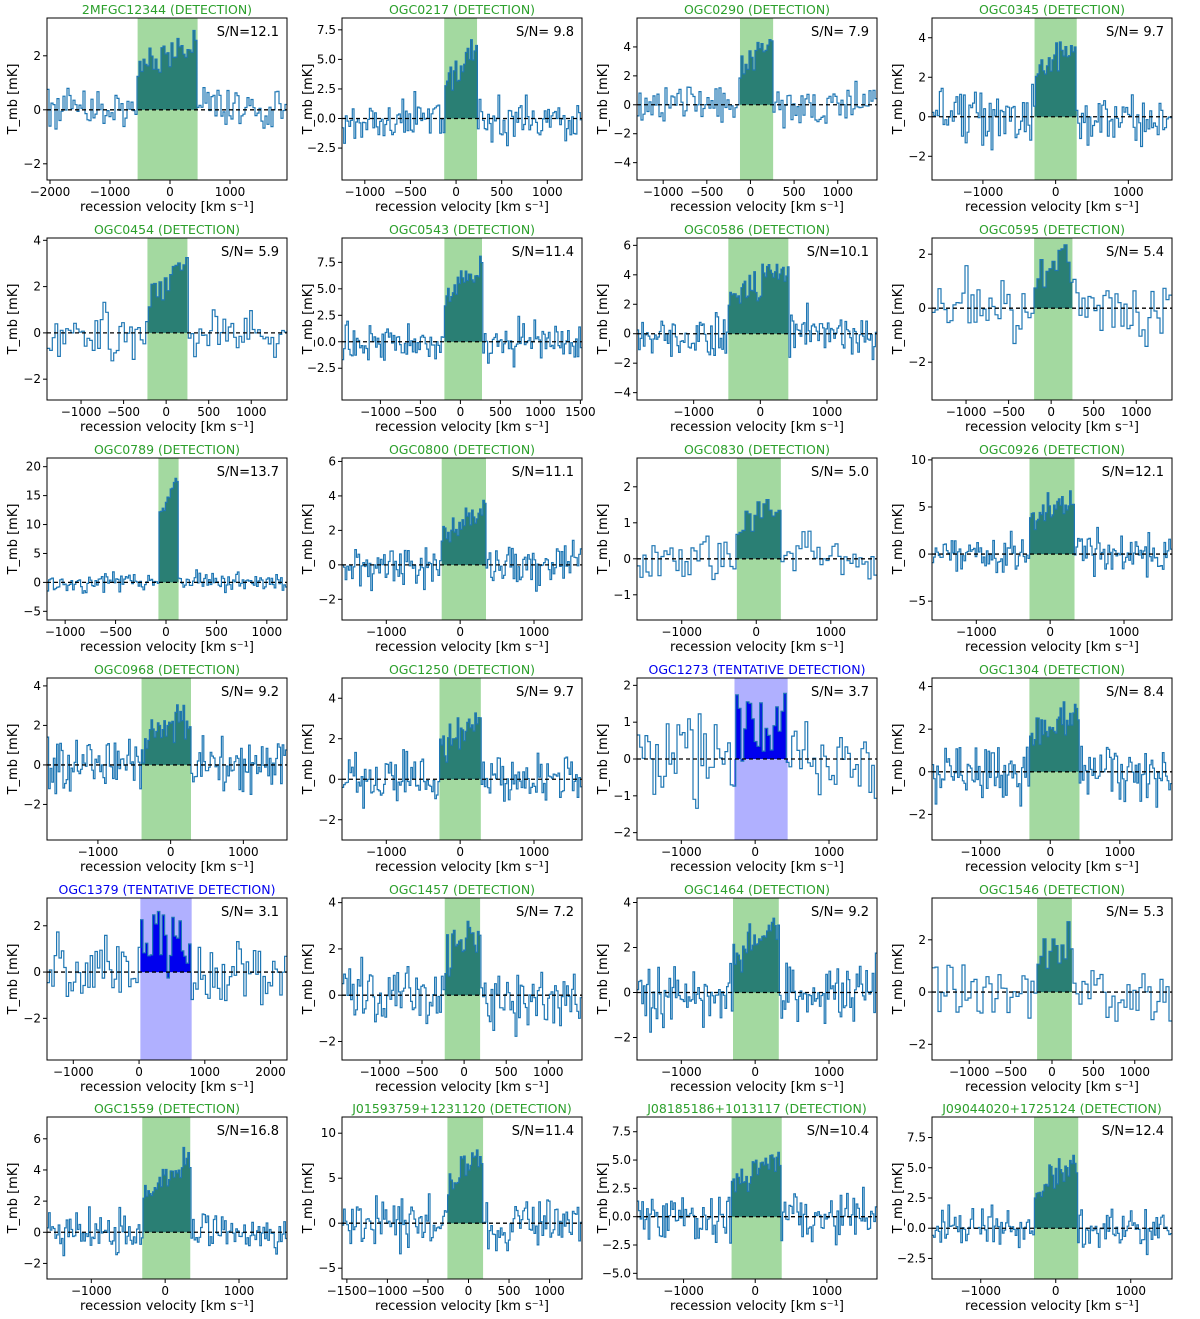  Describe the element at coordinates (627, 245) in the screenshot. I see `y-tick-label: 6` at that location.